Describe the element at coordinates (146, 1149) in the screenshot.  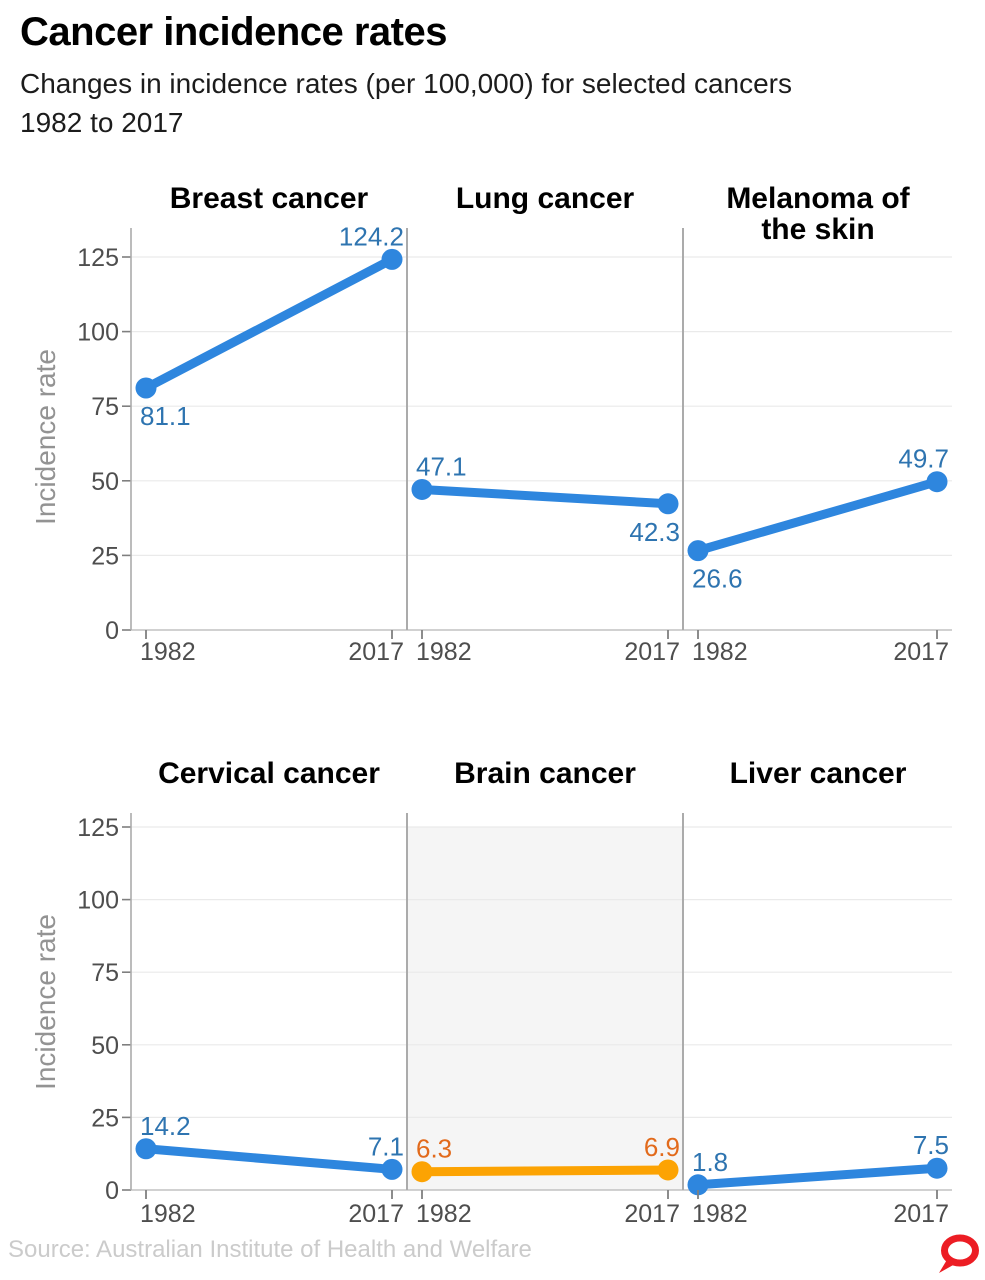
I see `cervical-cancer-point-1982` at that location.